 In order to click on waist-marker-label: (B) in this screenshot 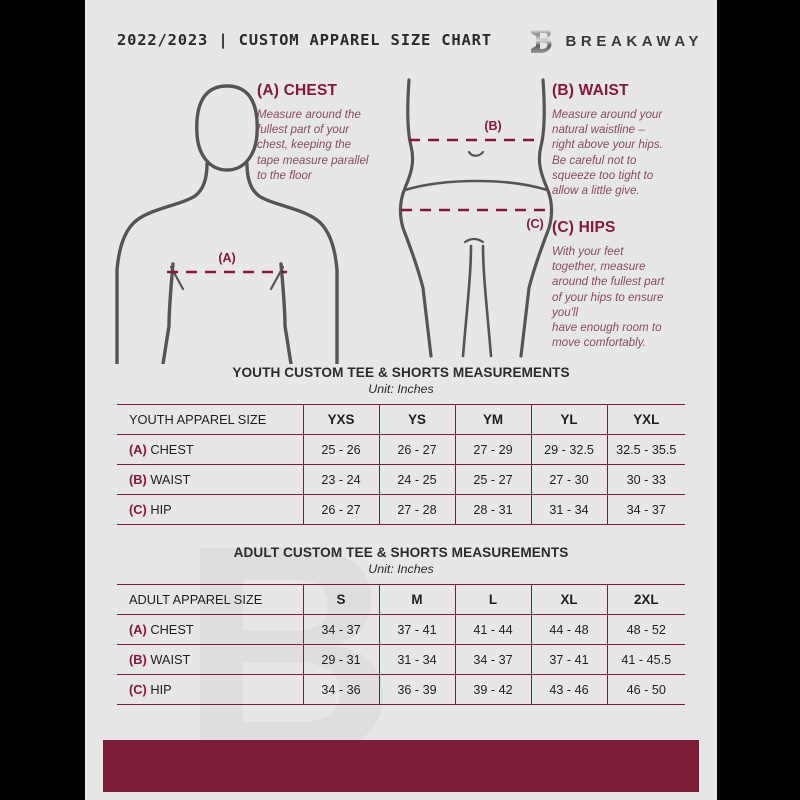, I will do `click(492, 126)`.